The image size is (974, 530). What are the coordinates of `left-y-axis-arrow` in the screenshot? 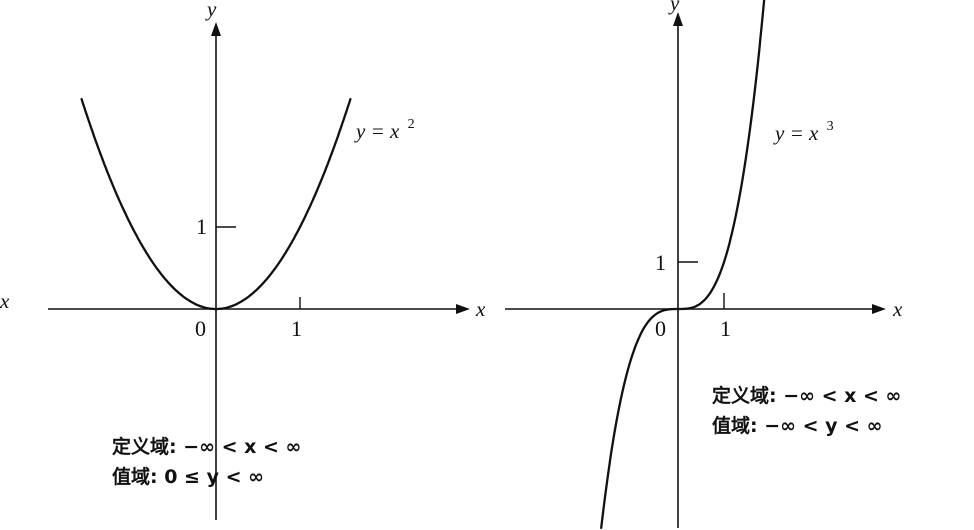 It's located at (216, 29).